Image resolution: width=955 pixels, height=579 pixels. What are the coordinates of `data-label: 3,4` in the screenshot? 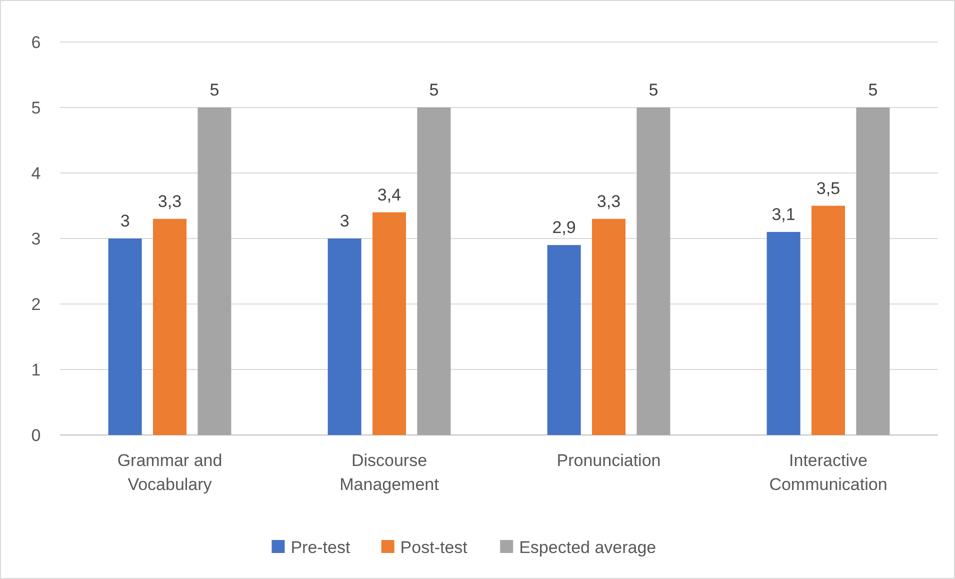 It's located at (389, 194).